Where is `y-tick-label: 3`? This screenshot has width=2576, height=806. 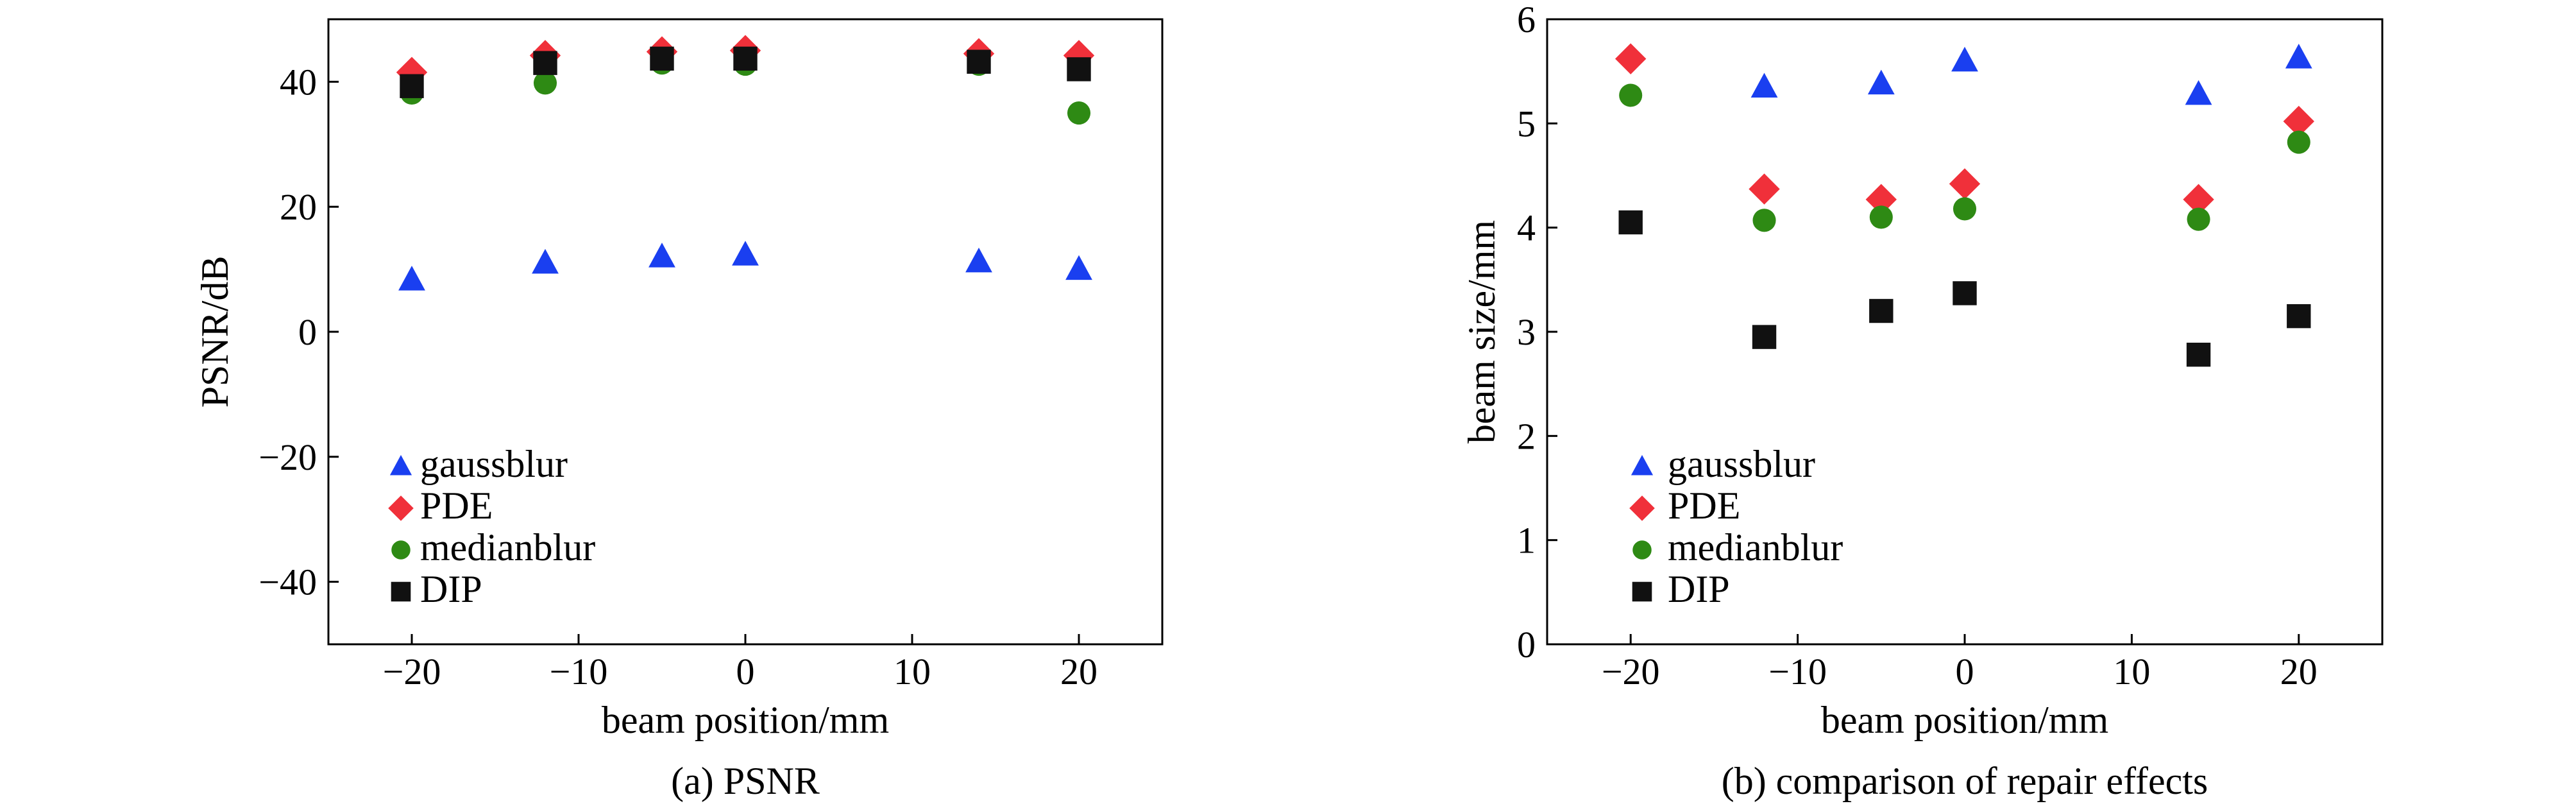 y-tick-label: 3 is located at coordinates (1526, 332).